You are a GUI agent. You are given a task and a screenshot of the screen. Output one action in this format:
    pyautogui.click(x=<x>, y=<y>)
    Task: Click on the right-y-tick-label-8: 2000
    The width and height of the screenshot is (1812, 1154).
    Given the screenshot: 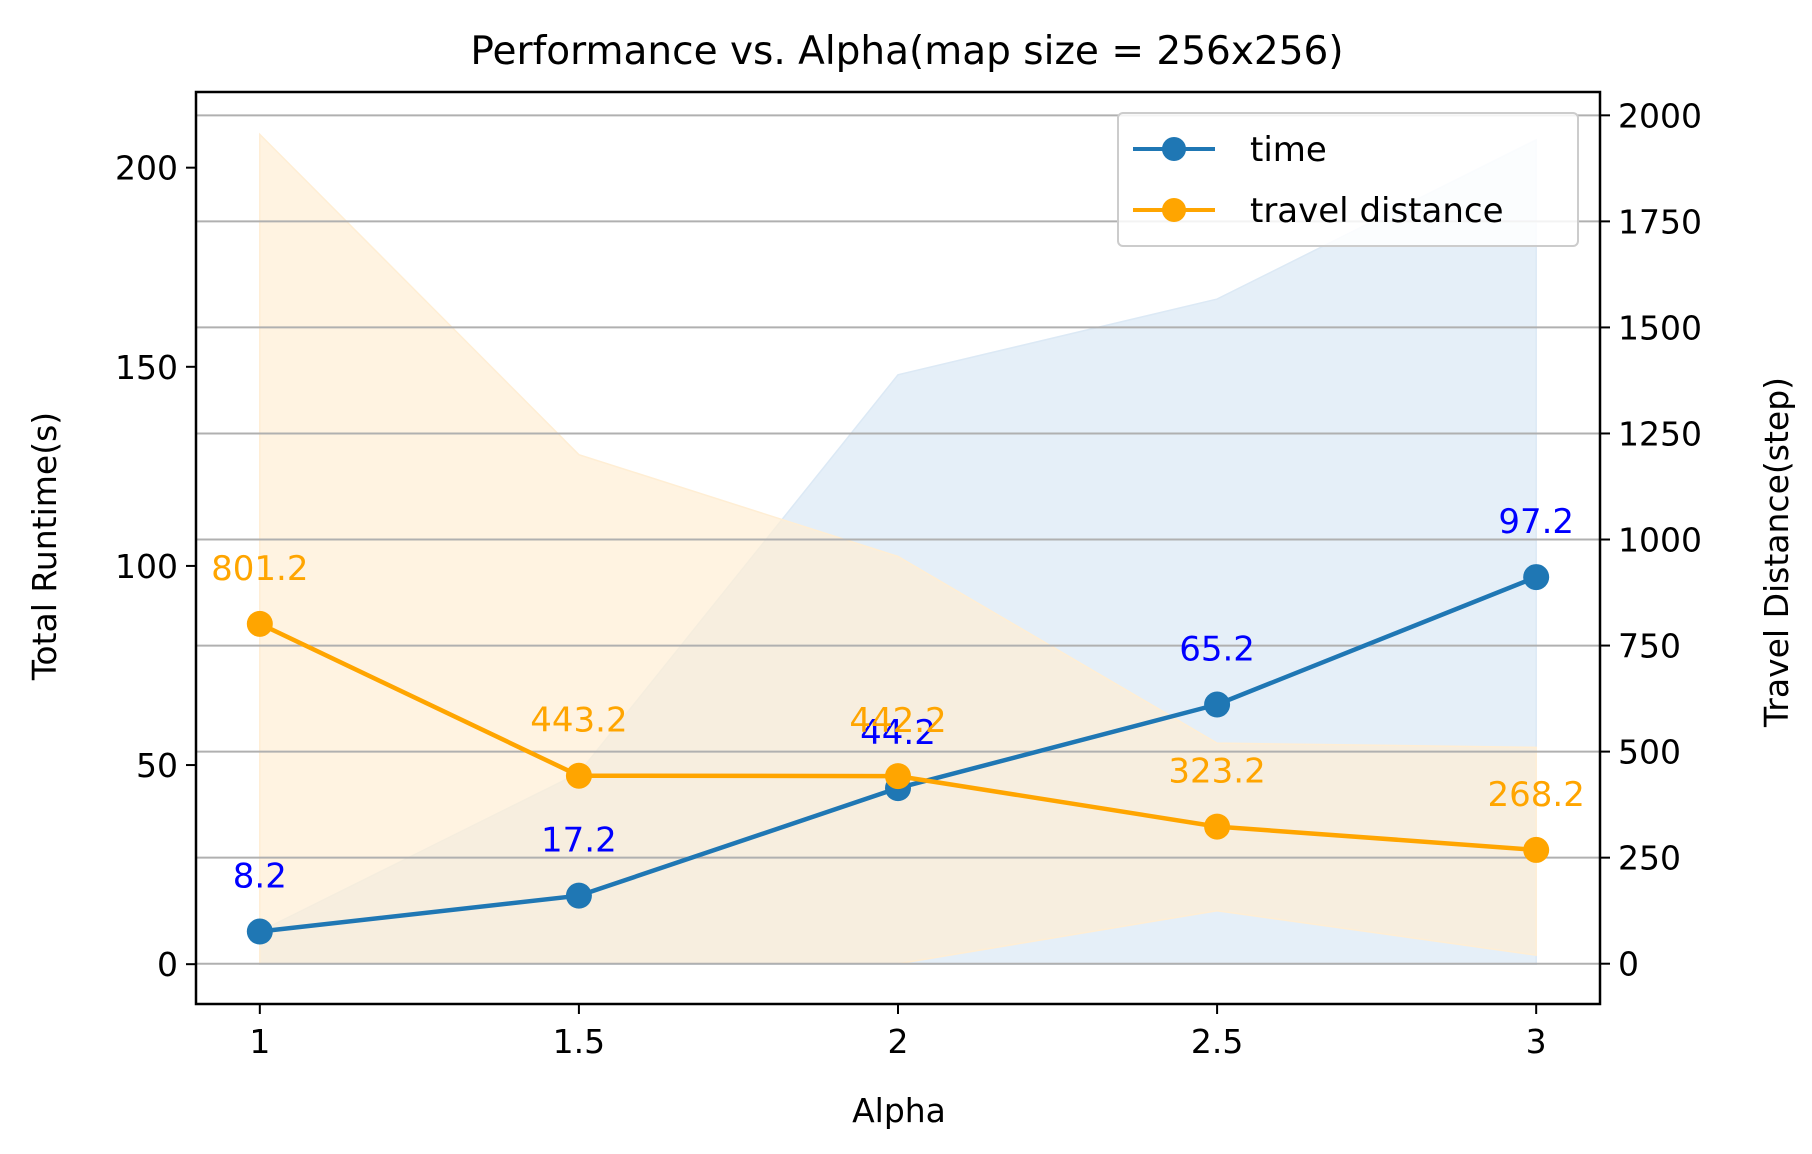 What is the action you would take?
    pyautogui.click(x=1660, y=115)
    